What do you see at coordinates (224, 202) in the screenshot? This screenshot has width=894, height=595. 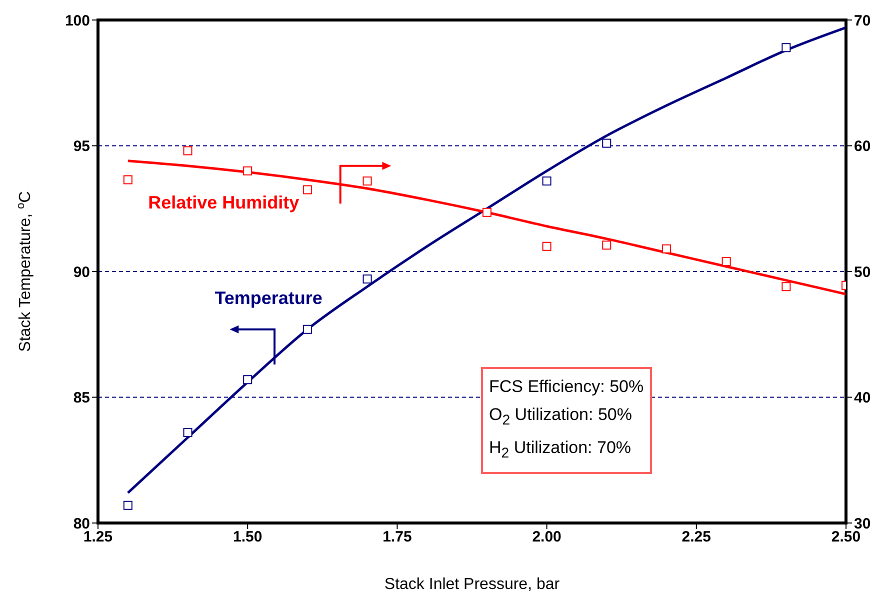 I see `series-label: Relative Humidity` at bounding box center [224, 202].